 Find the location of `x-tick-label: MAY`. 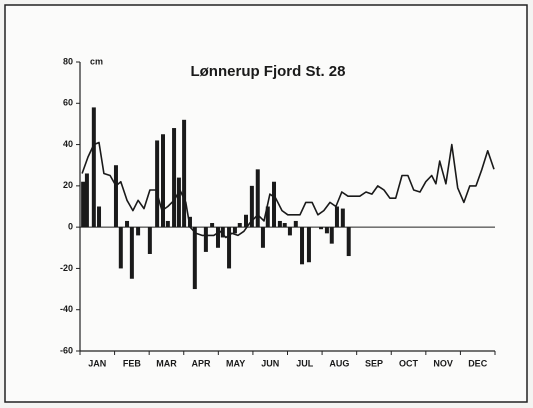

x-tick-label: MAY is located at coordinates (235, 363).